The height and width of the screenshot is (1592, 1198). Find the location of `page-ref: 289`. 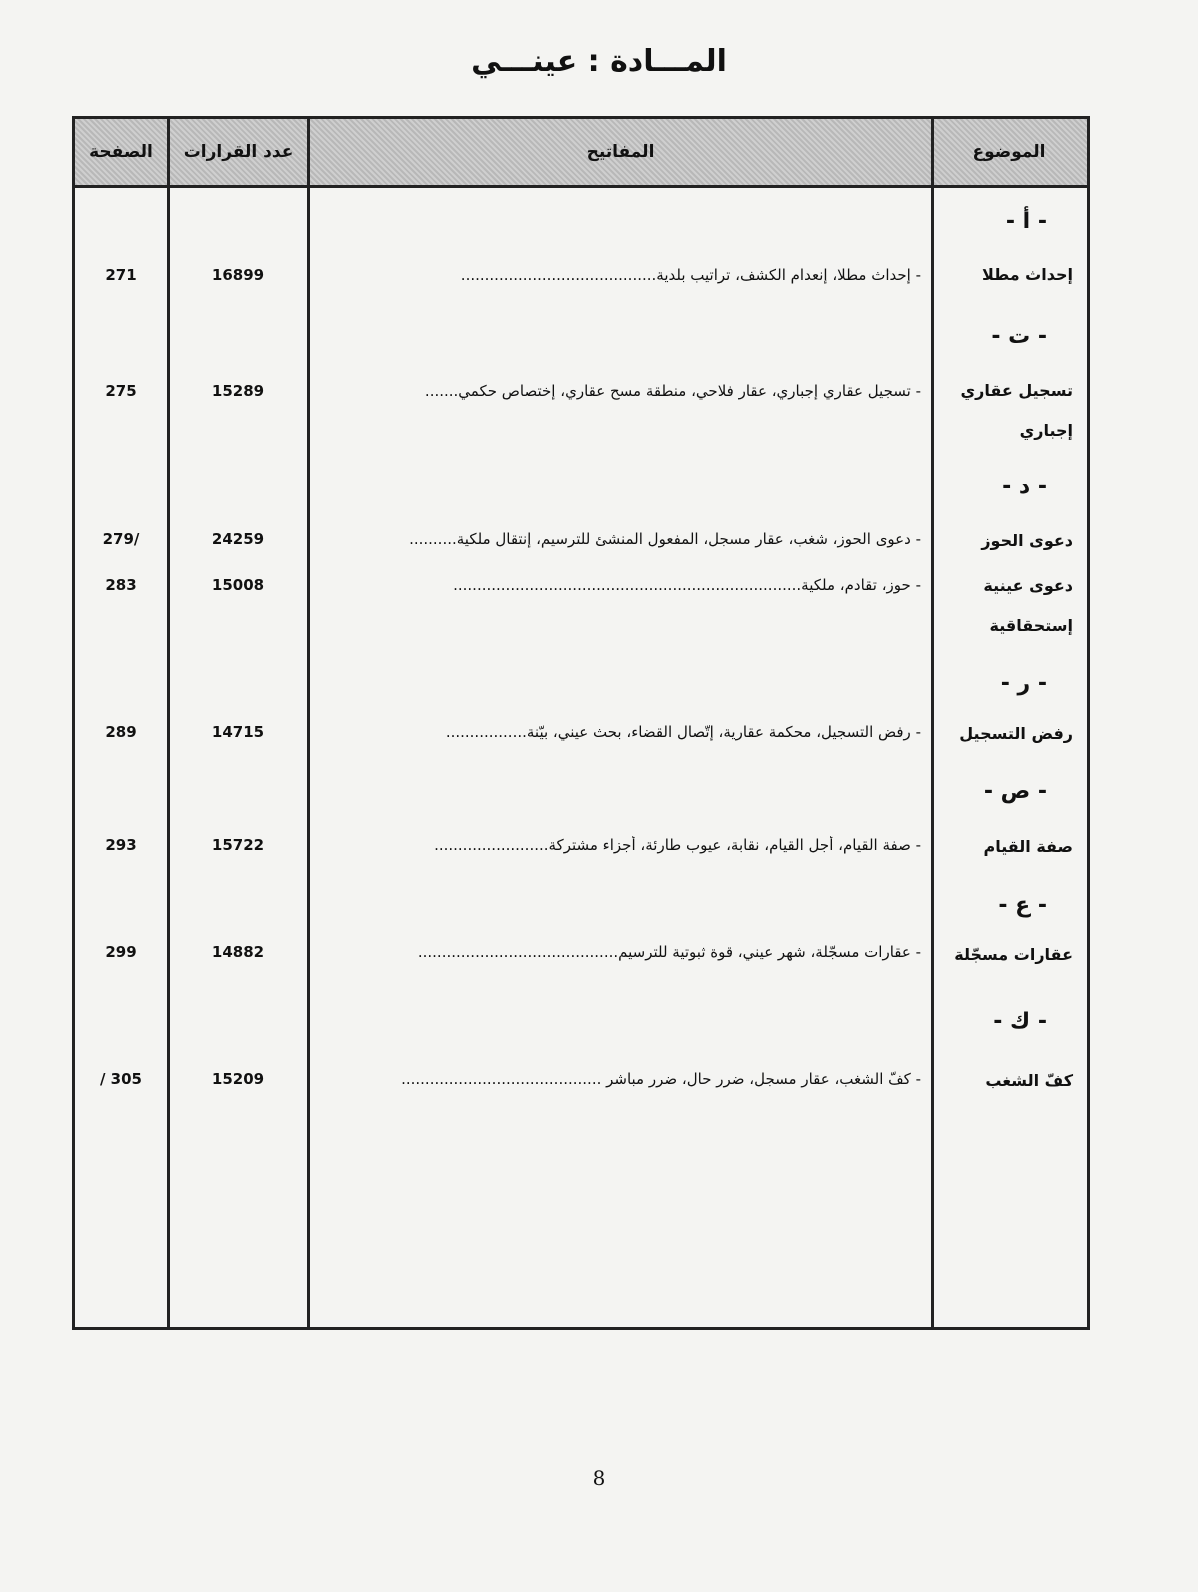

page-ref: 289 is located at coordinates (121, 732).